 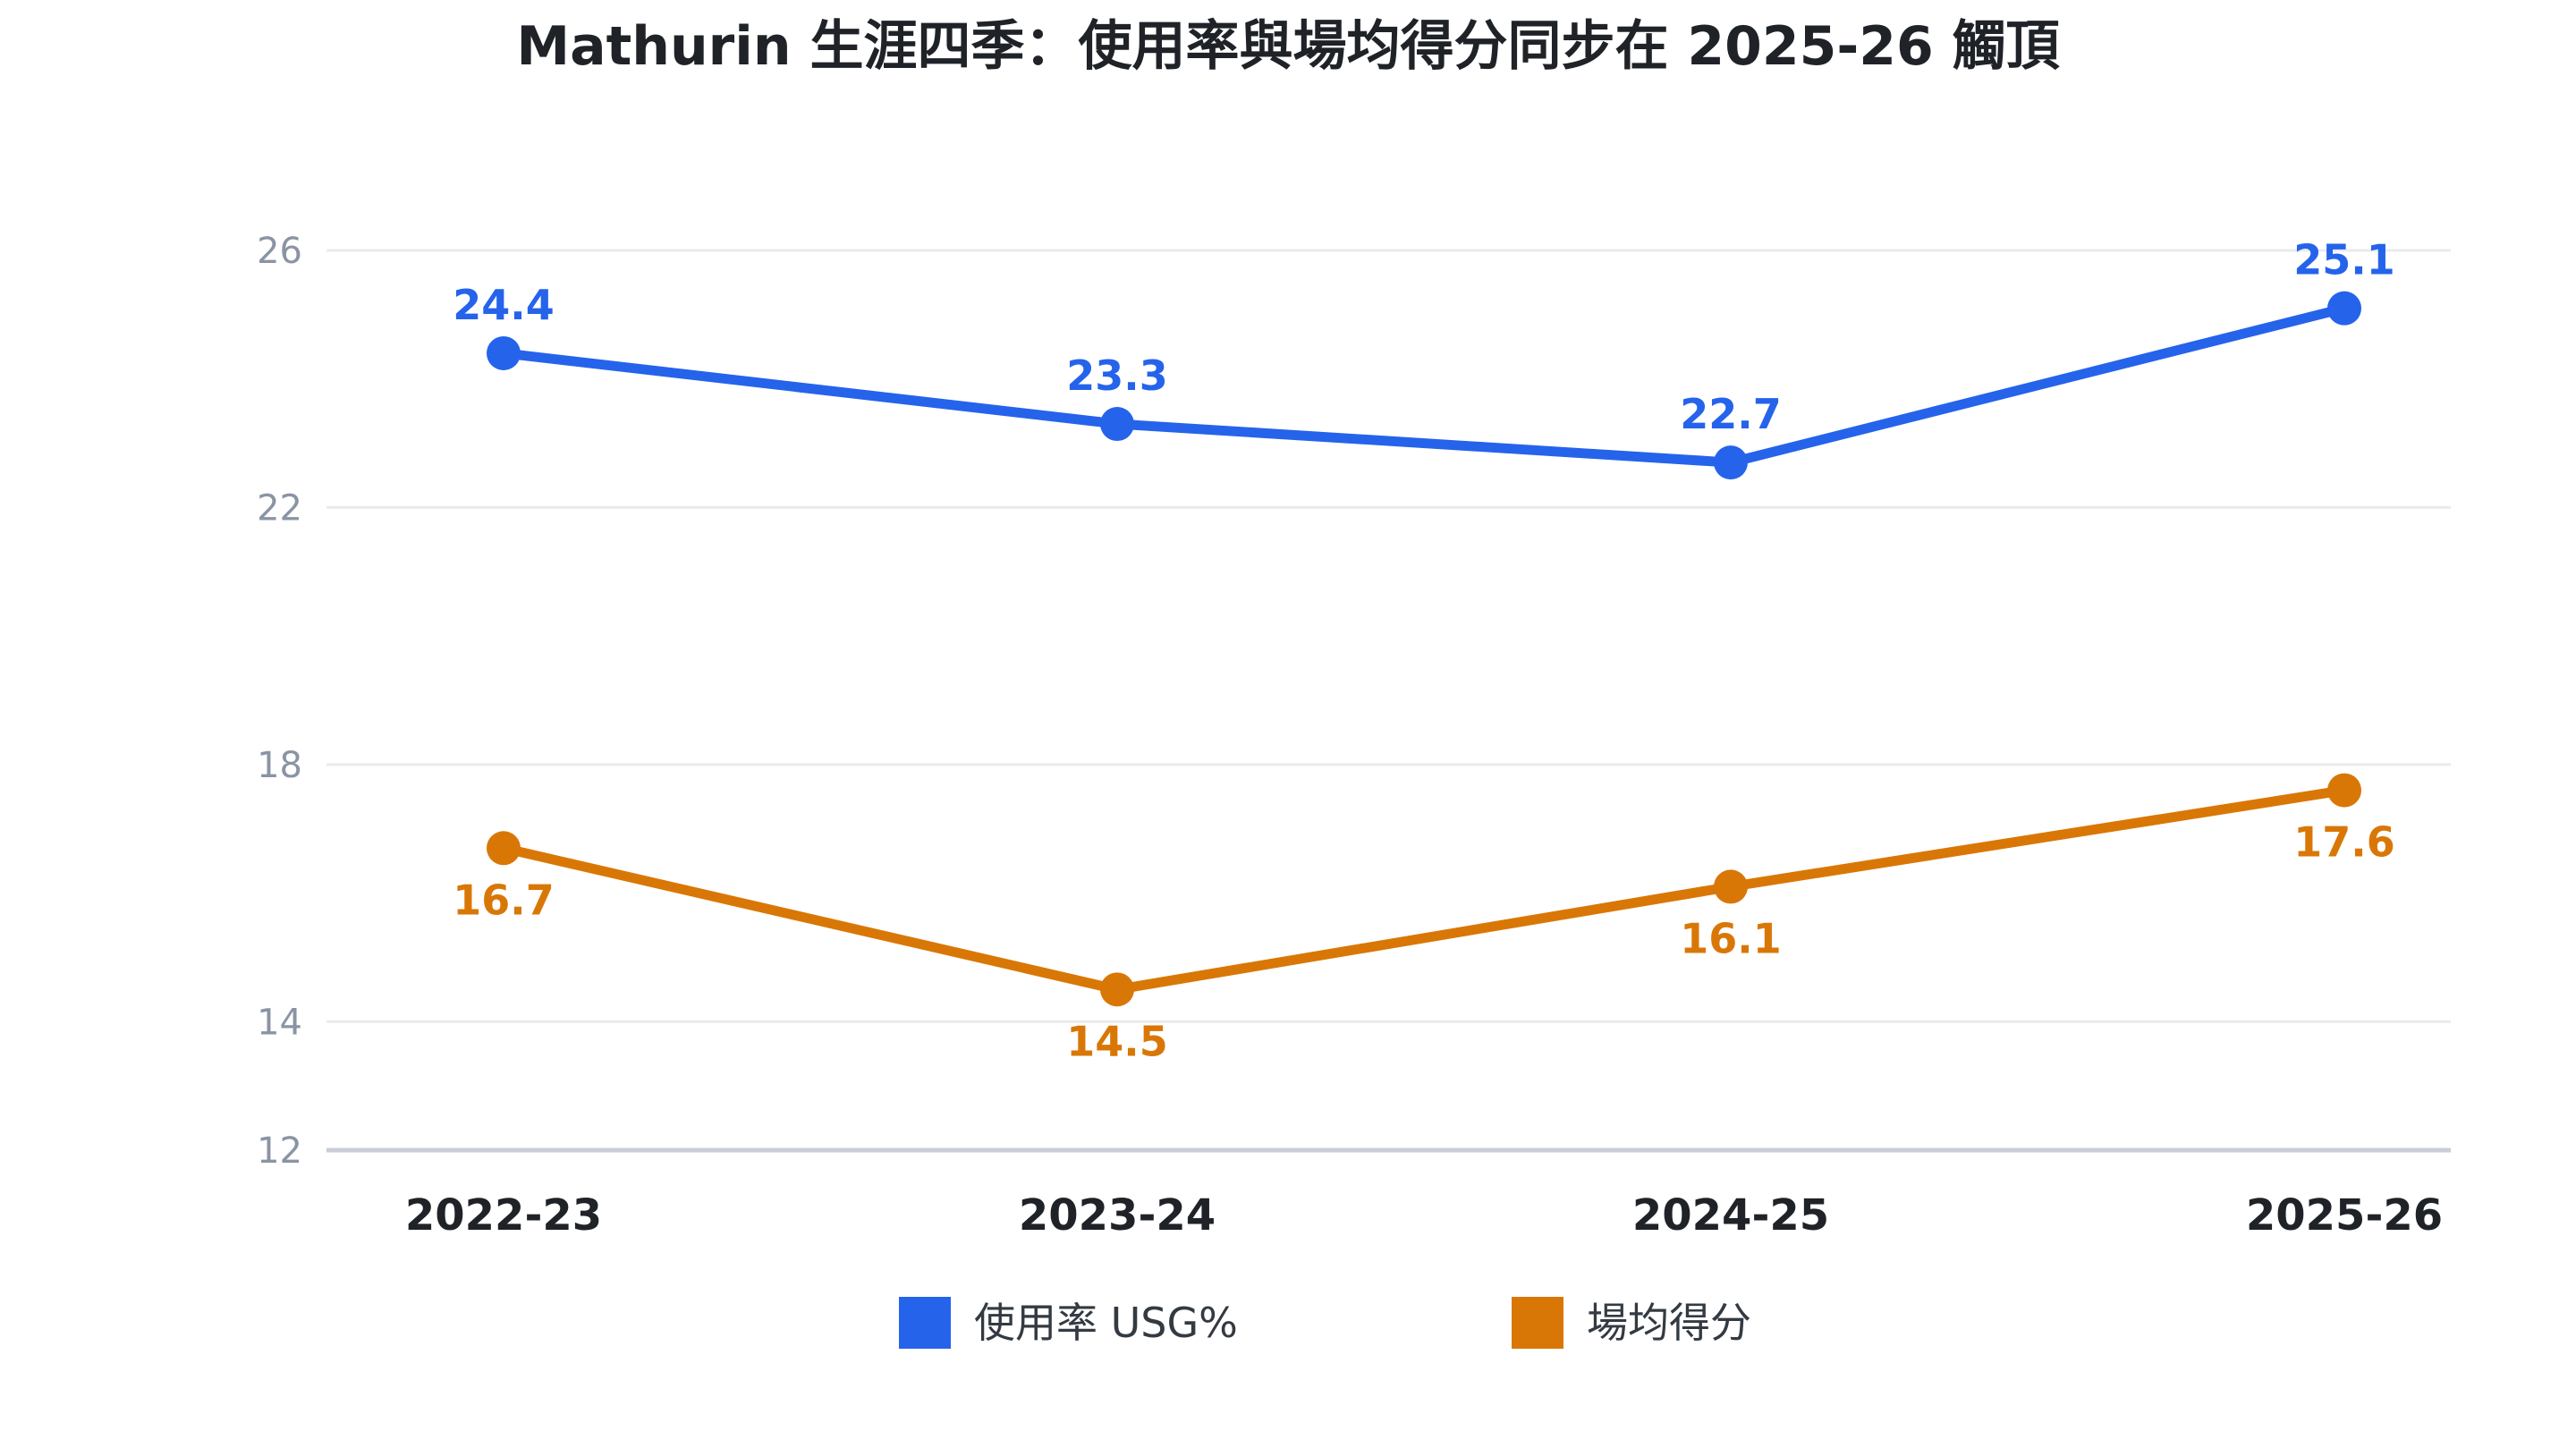 What do you see at coordinates (1288, 47) in the screenshot?
I see `chart-title: Mathurin 生涯四季：使用率與場均得分同步在 2025-26 觸頂` at bounding box center [1288, 47].